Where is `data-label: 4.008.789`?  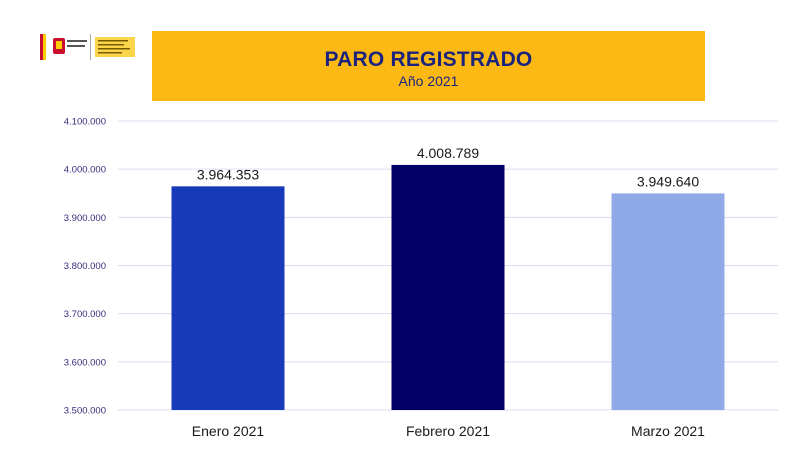
data-label: 4.008.789 is located at coordinates (448, 153).